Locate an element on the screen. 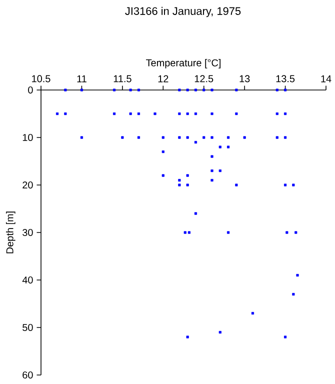  chart-title: JI3166 in January, 1975 is located at coordinates (183, 12).